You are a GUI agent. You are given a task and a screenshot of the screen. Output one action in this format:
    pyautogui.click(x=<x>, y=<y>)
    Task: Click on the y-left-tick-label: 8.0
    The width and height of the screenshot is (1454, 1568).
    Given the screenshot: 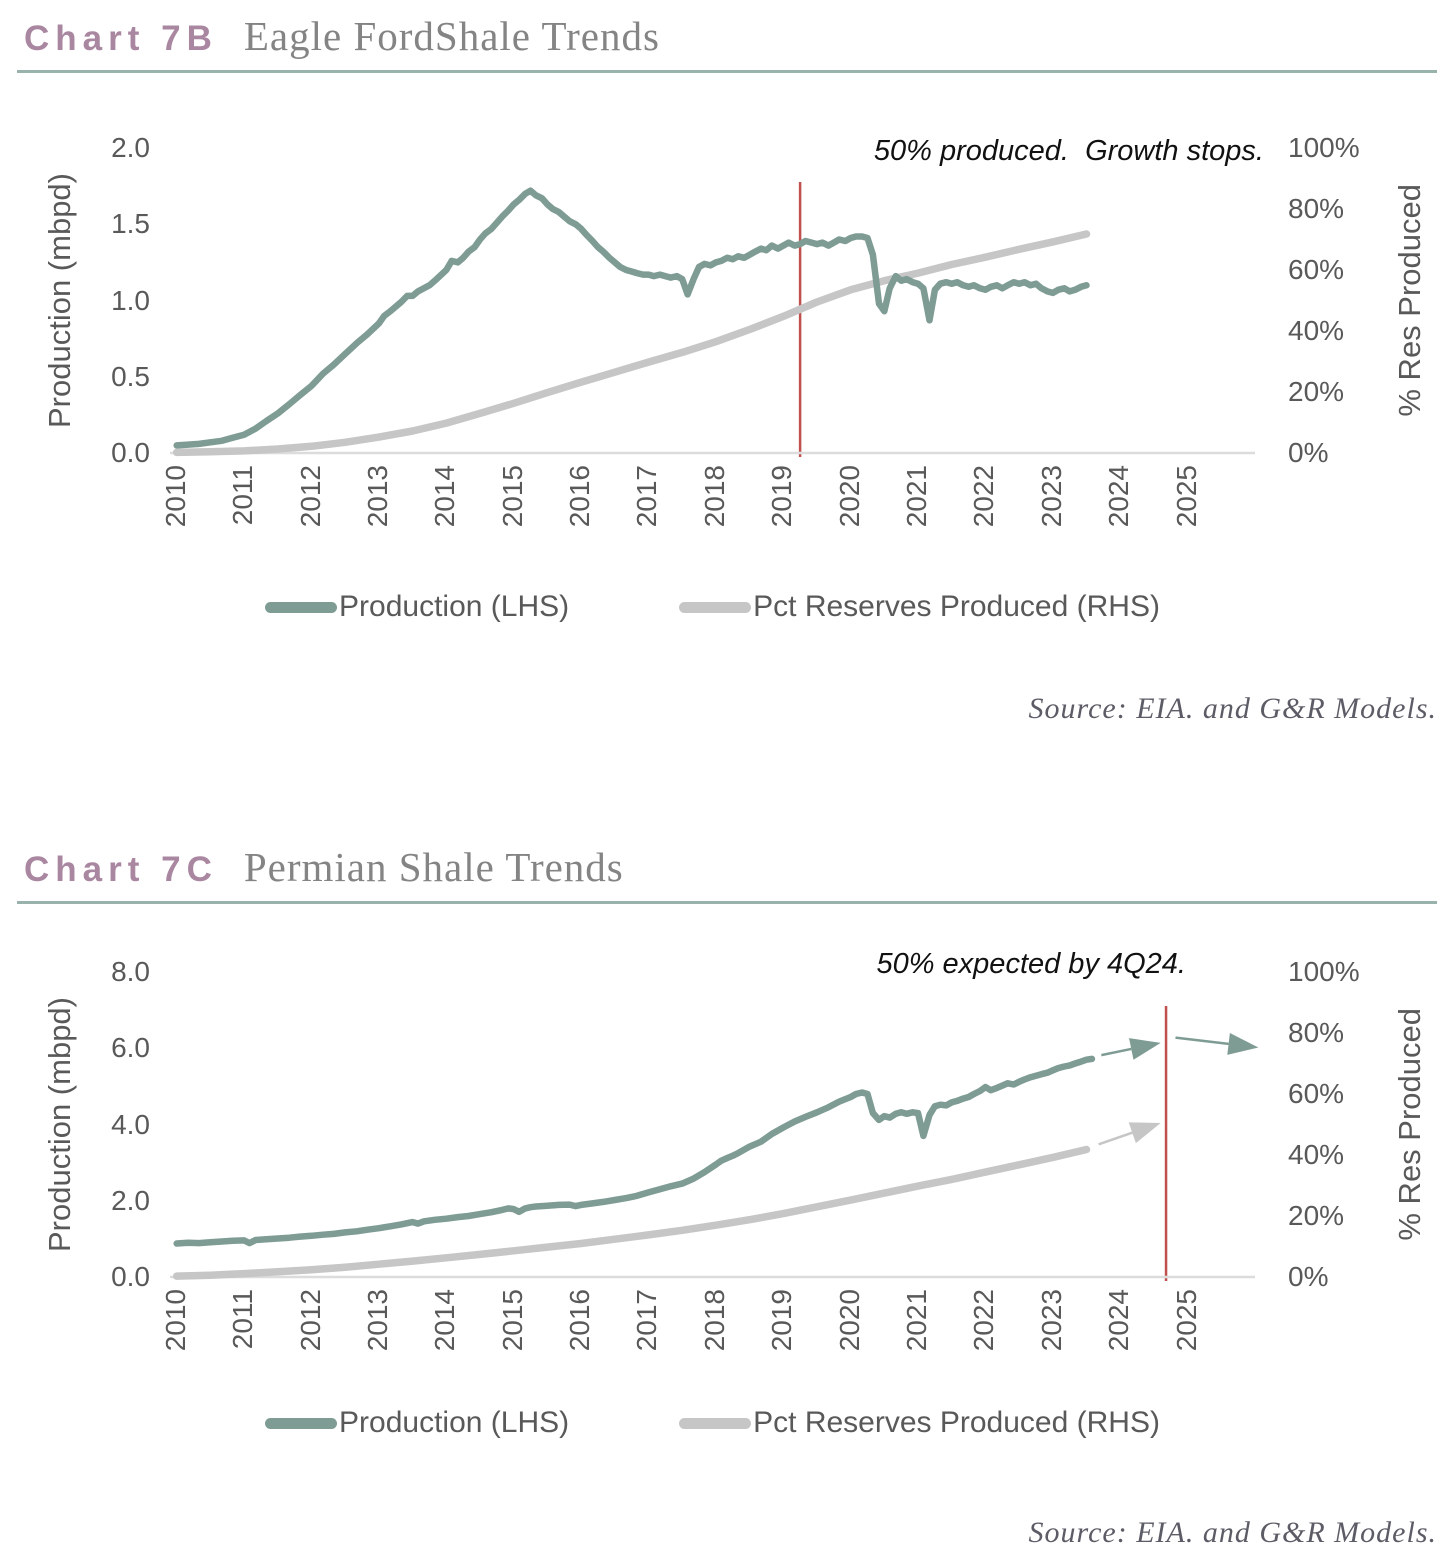 What is the action you would take?
    pyautogui.click(x=130, y=971)
    